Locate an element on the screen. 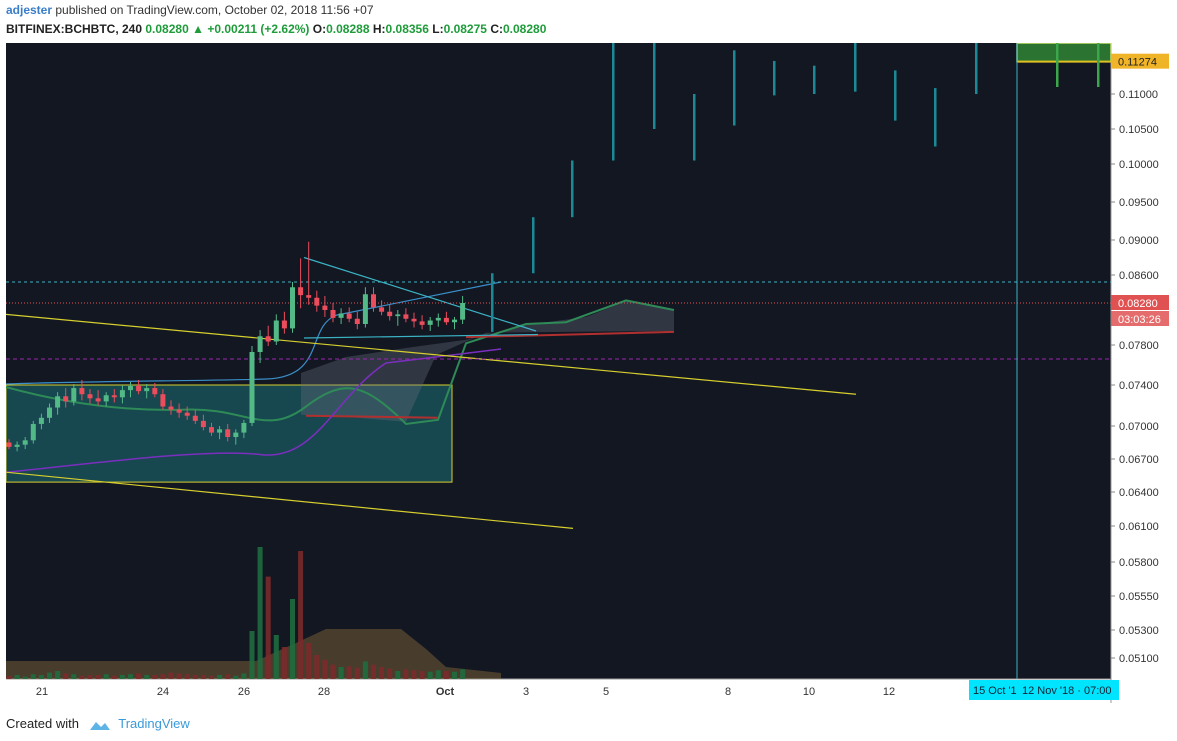  tradingview-logo-icon is located at coordinates (100, 725).